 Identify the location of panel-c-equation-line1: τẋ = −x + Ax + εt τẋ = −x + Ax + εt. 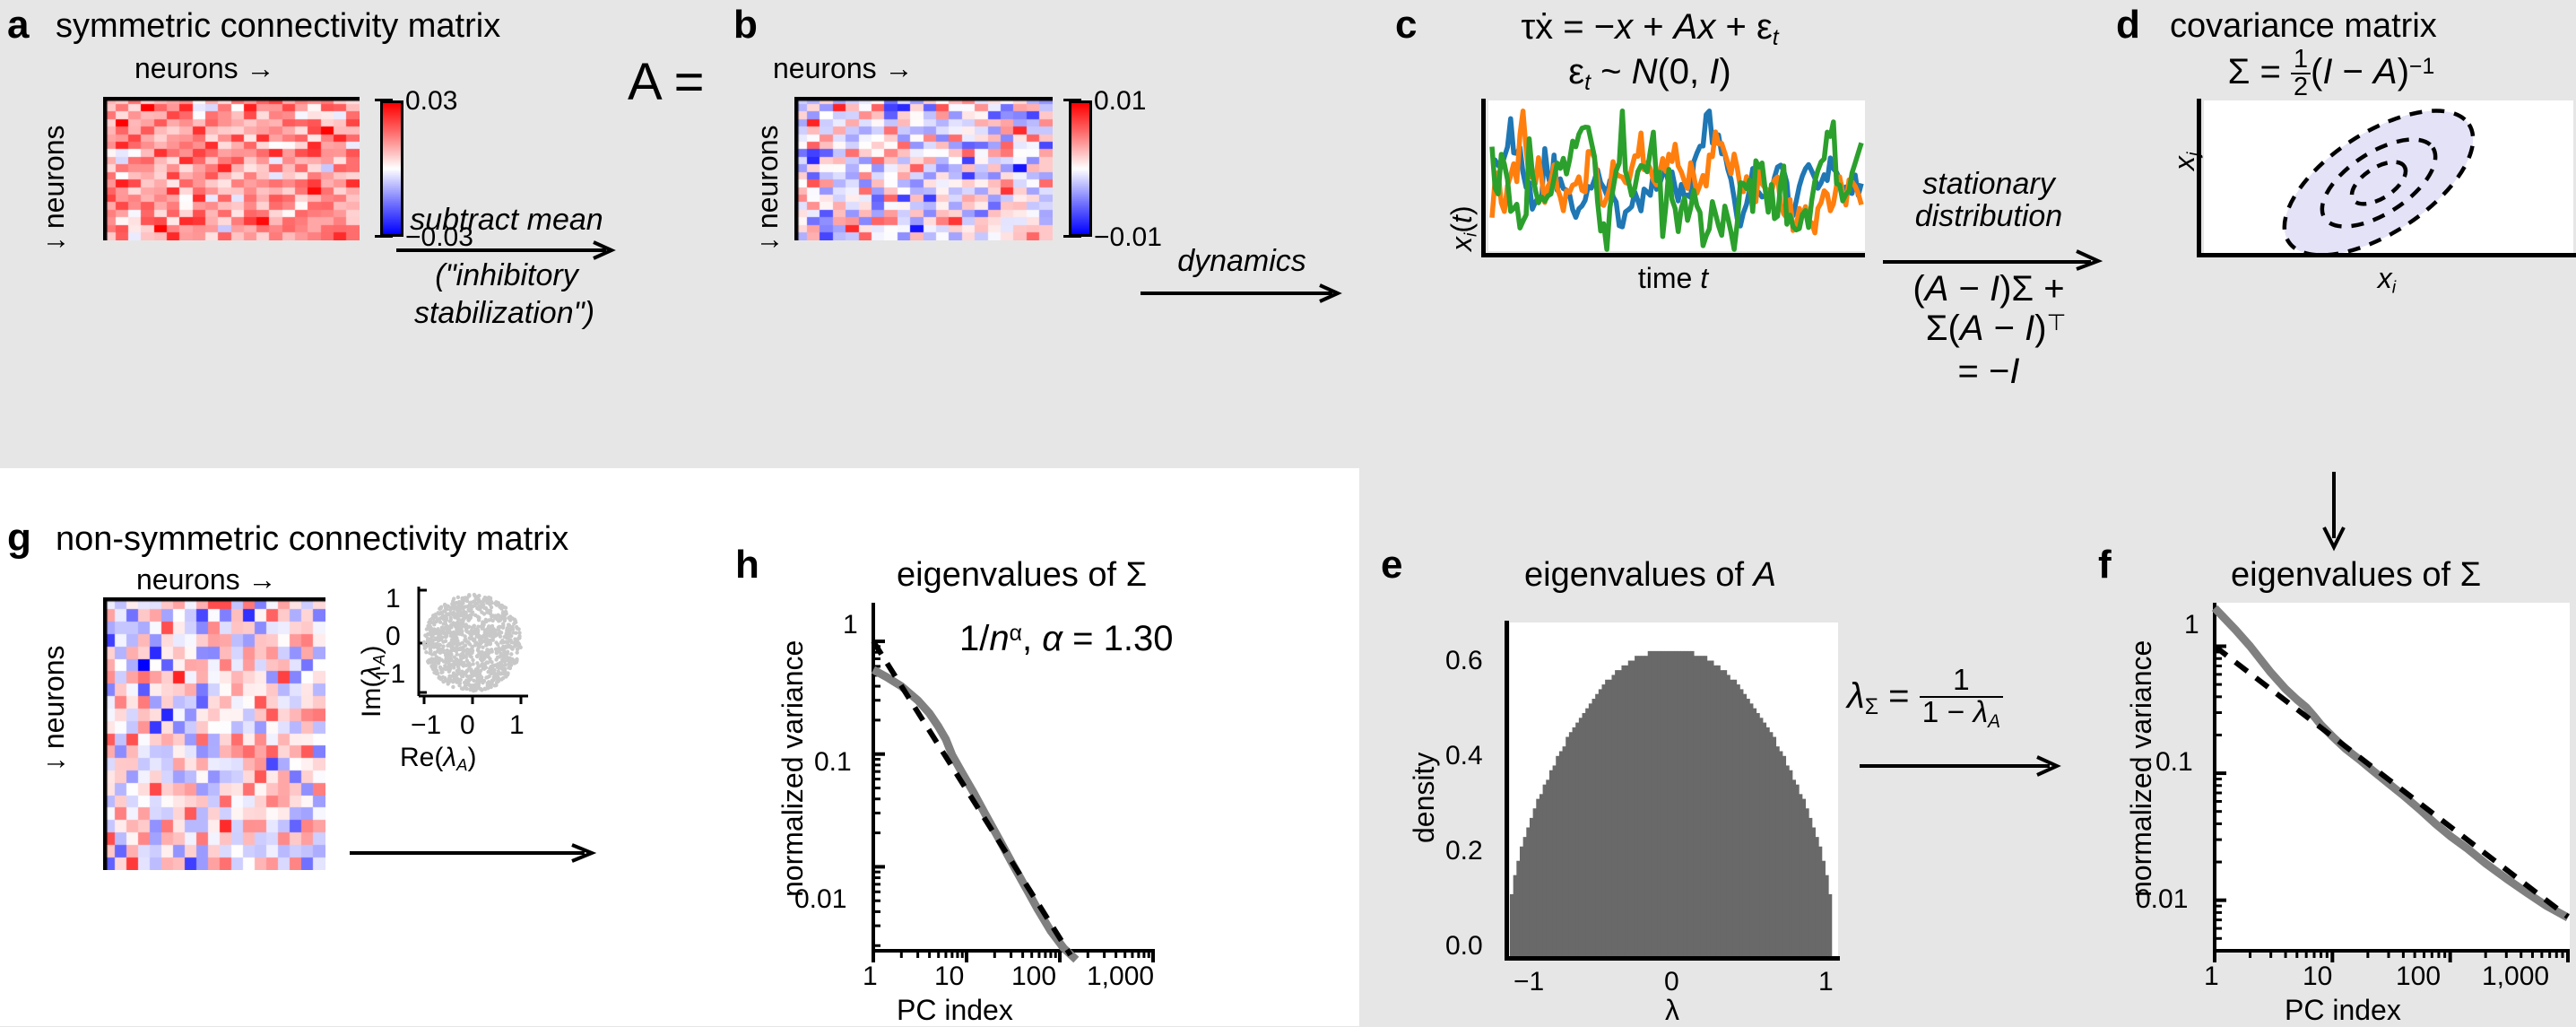
(1650, 28).